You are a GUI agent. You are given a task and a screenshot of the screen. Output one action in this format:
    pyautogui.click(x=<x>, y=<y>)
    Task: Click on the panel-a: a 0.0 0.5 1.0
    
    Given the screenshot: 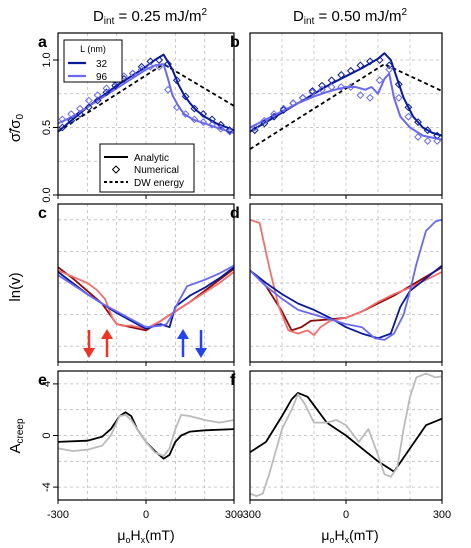 What is the action you would take?
    pyautogui.click(x=136, y=117)
    